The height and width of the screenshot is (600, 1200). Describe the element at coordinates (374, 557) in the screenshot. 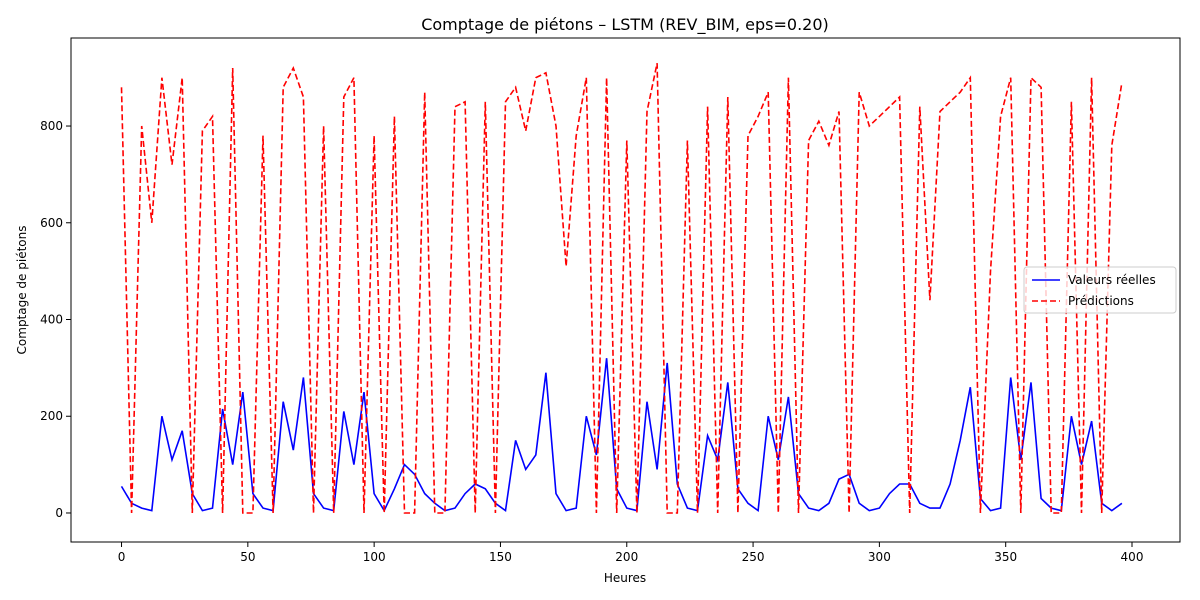

I see `x-tick-label: 100` at that location.